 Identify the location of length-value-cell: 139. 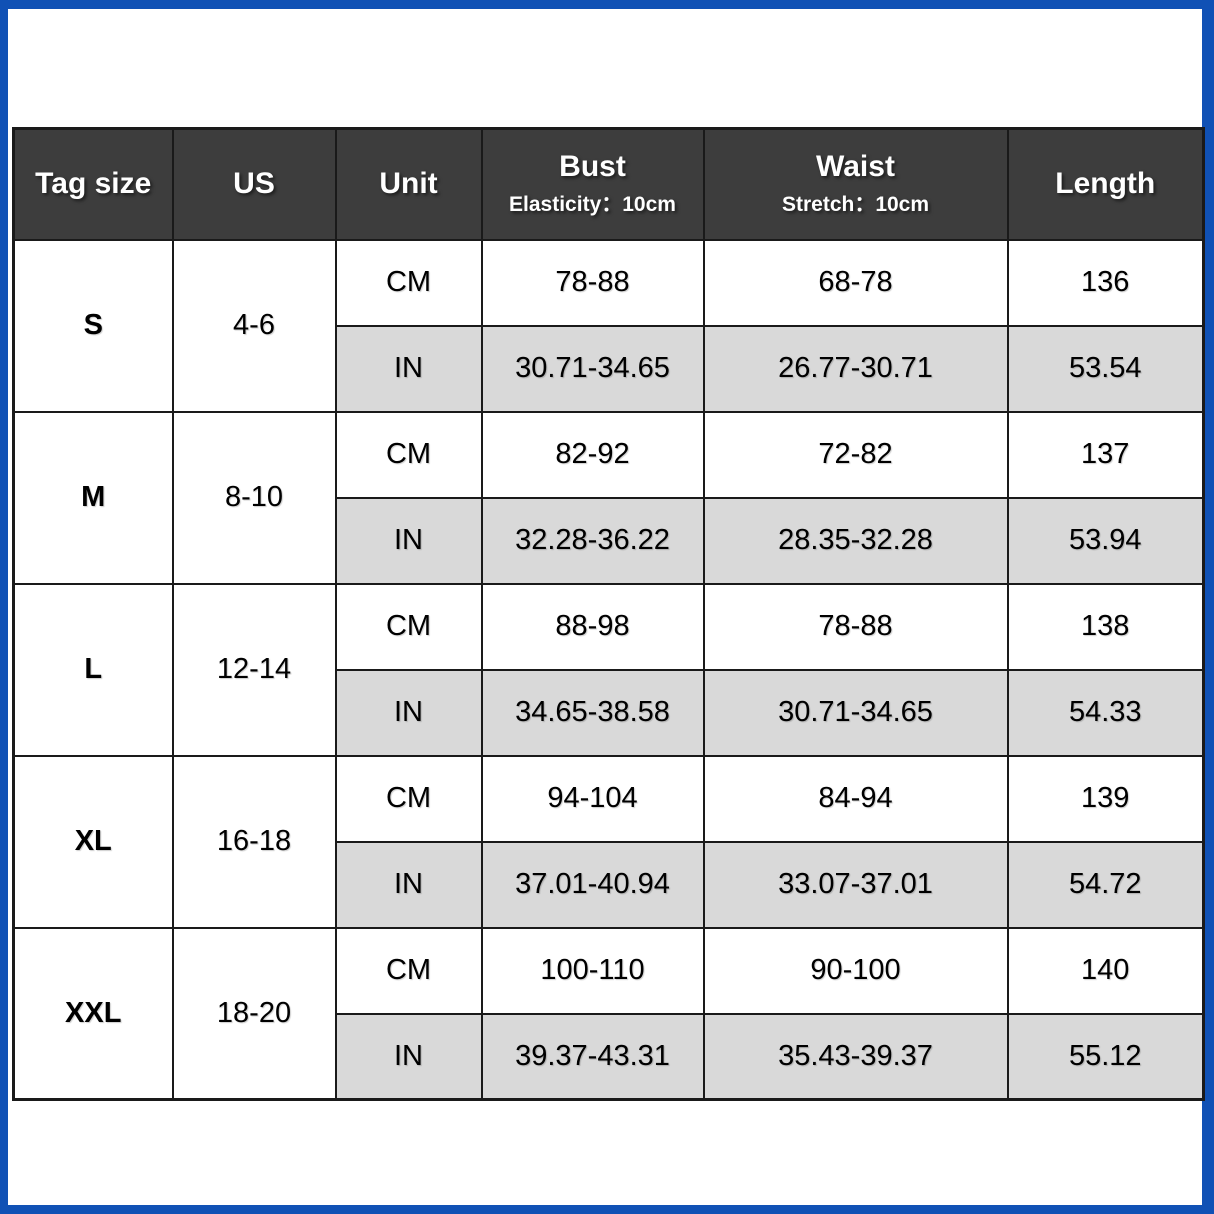
(1105, 798).